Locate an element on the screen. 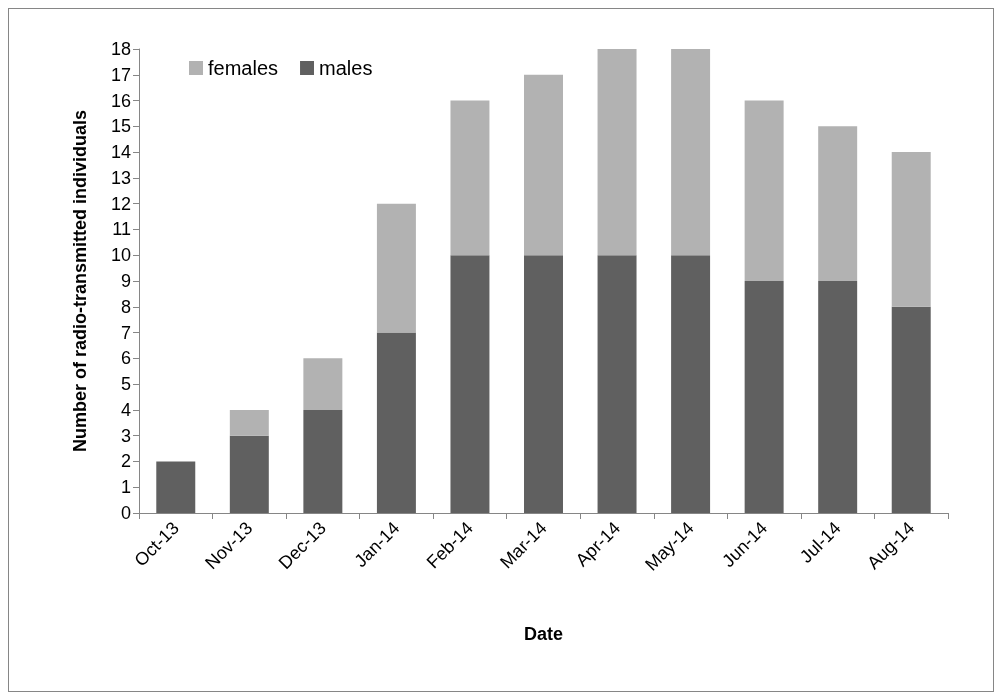  legend-label: females is located at coordinates (243, 68).